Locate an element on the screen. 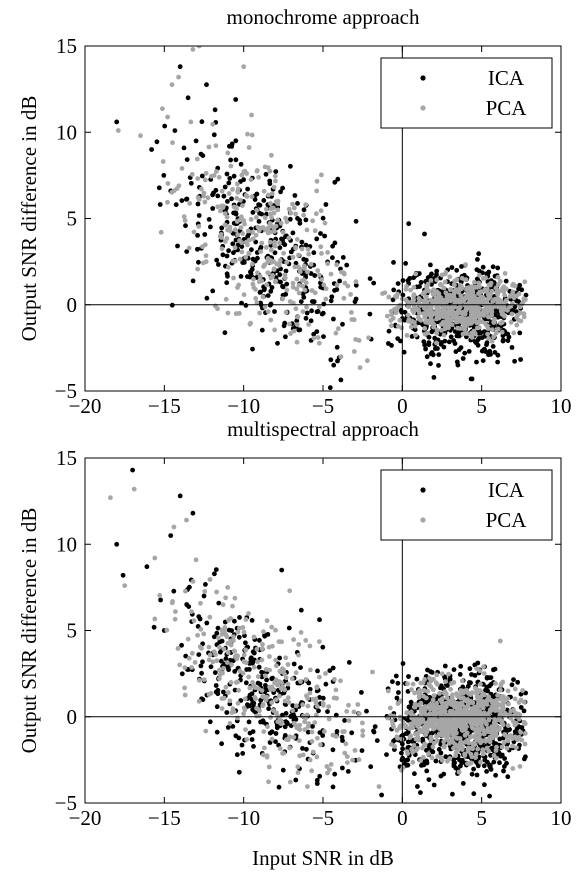 The width and height of the screenshot is (585, 881). x-axis-label: Input SNR in dB is located at coordinates (323, 858).